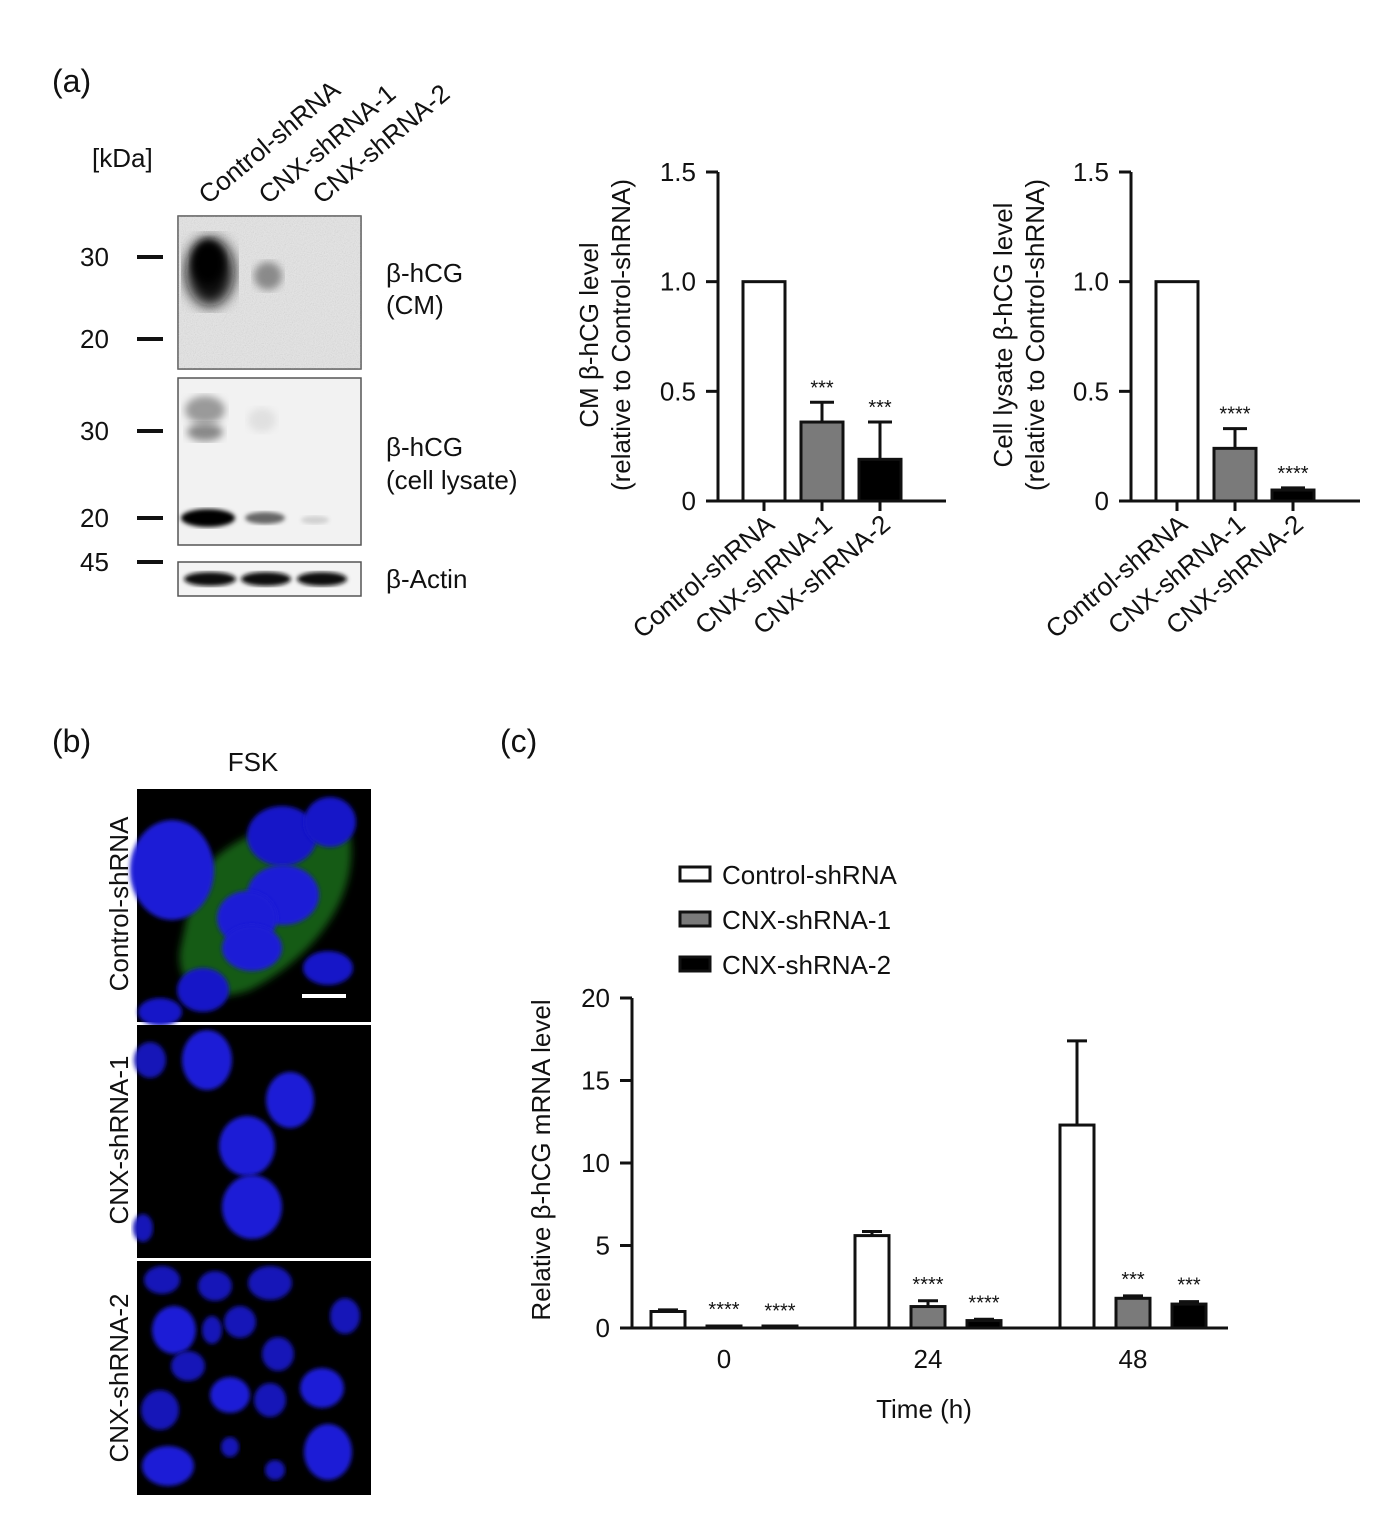  What do you see at coordinates (269, 292) in the screenshot?
I see `blot-cm` at bounding box center [269, 292].